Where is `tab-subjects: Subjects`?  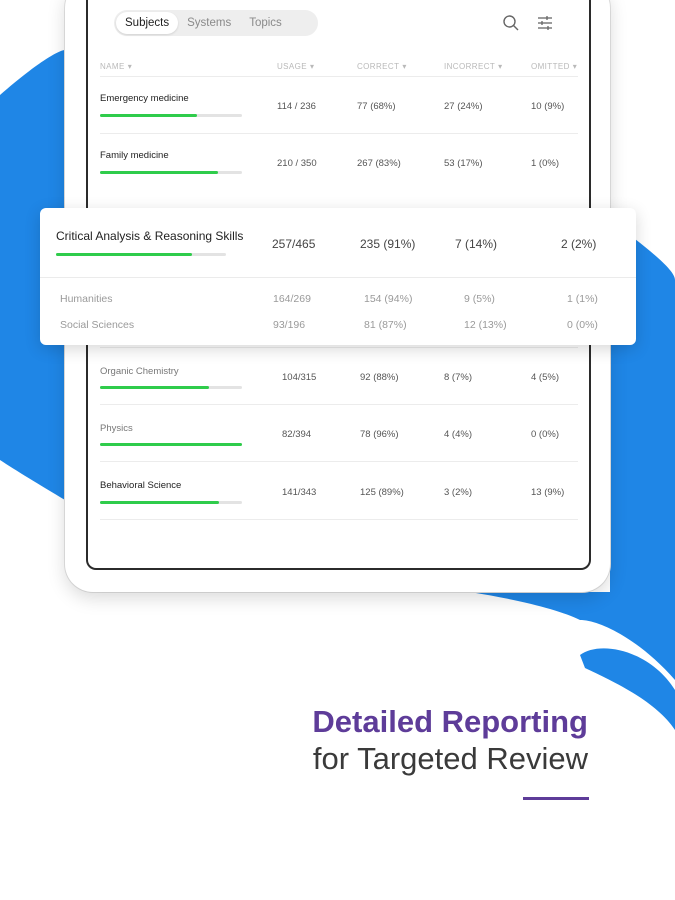
tab-subjects: Subjects is located at coordinates (147, 23).